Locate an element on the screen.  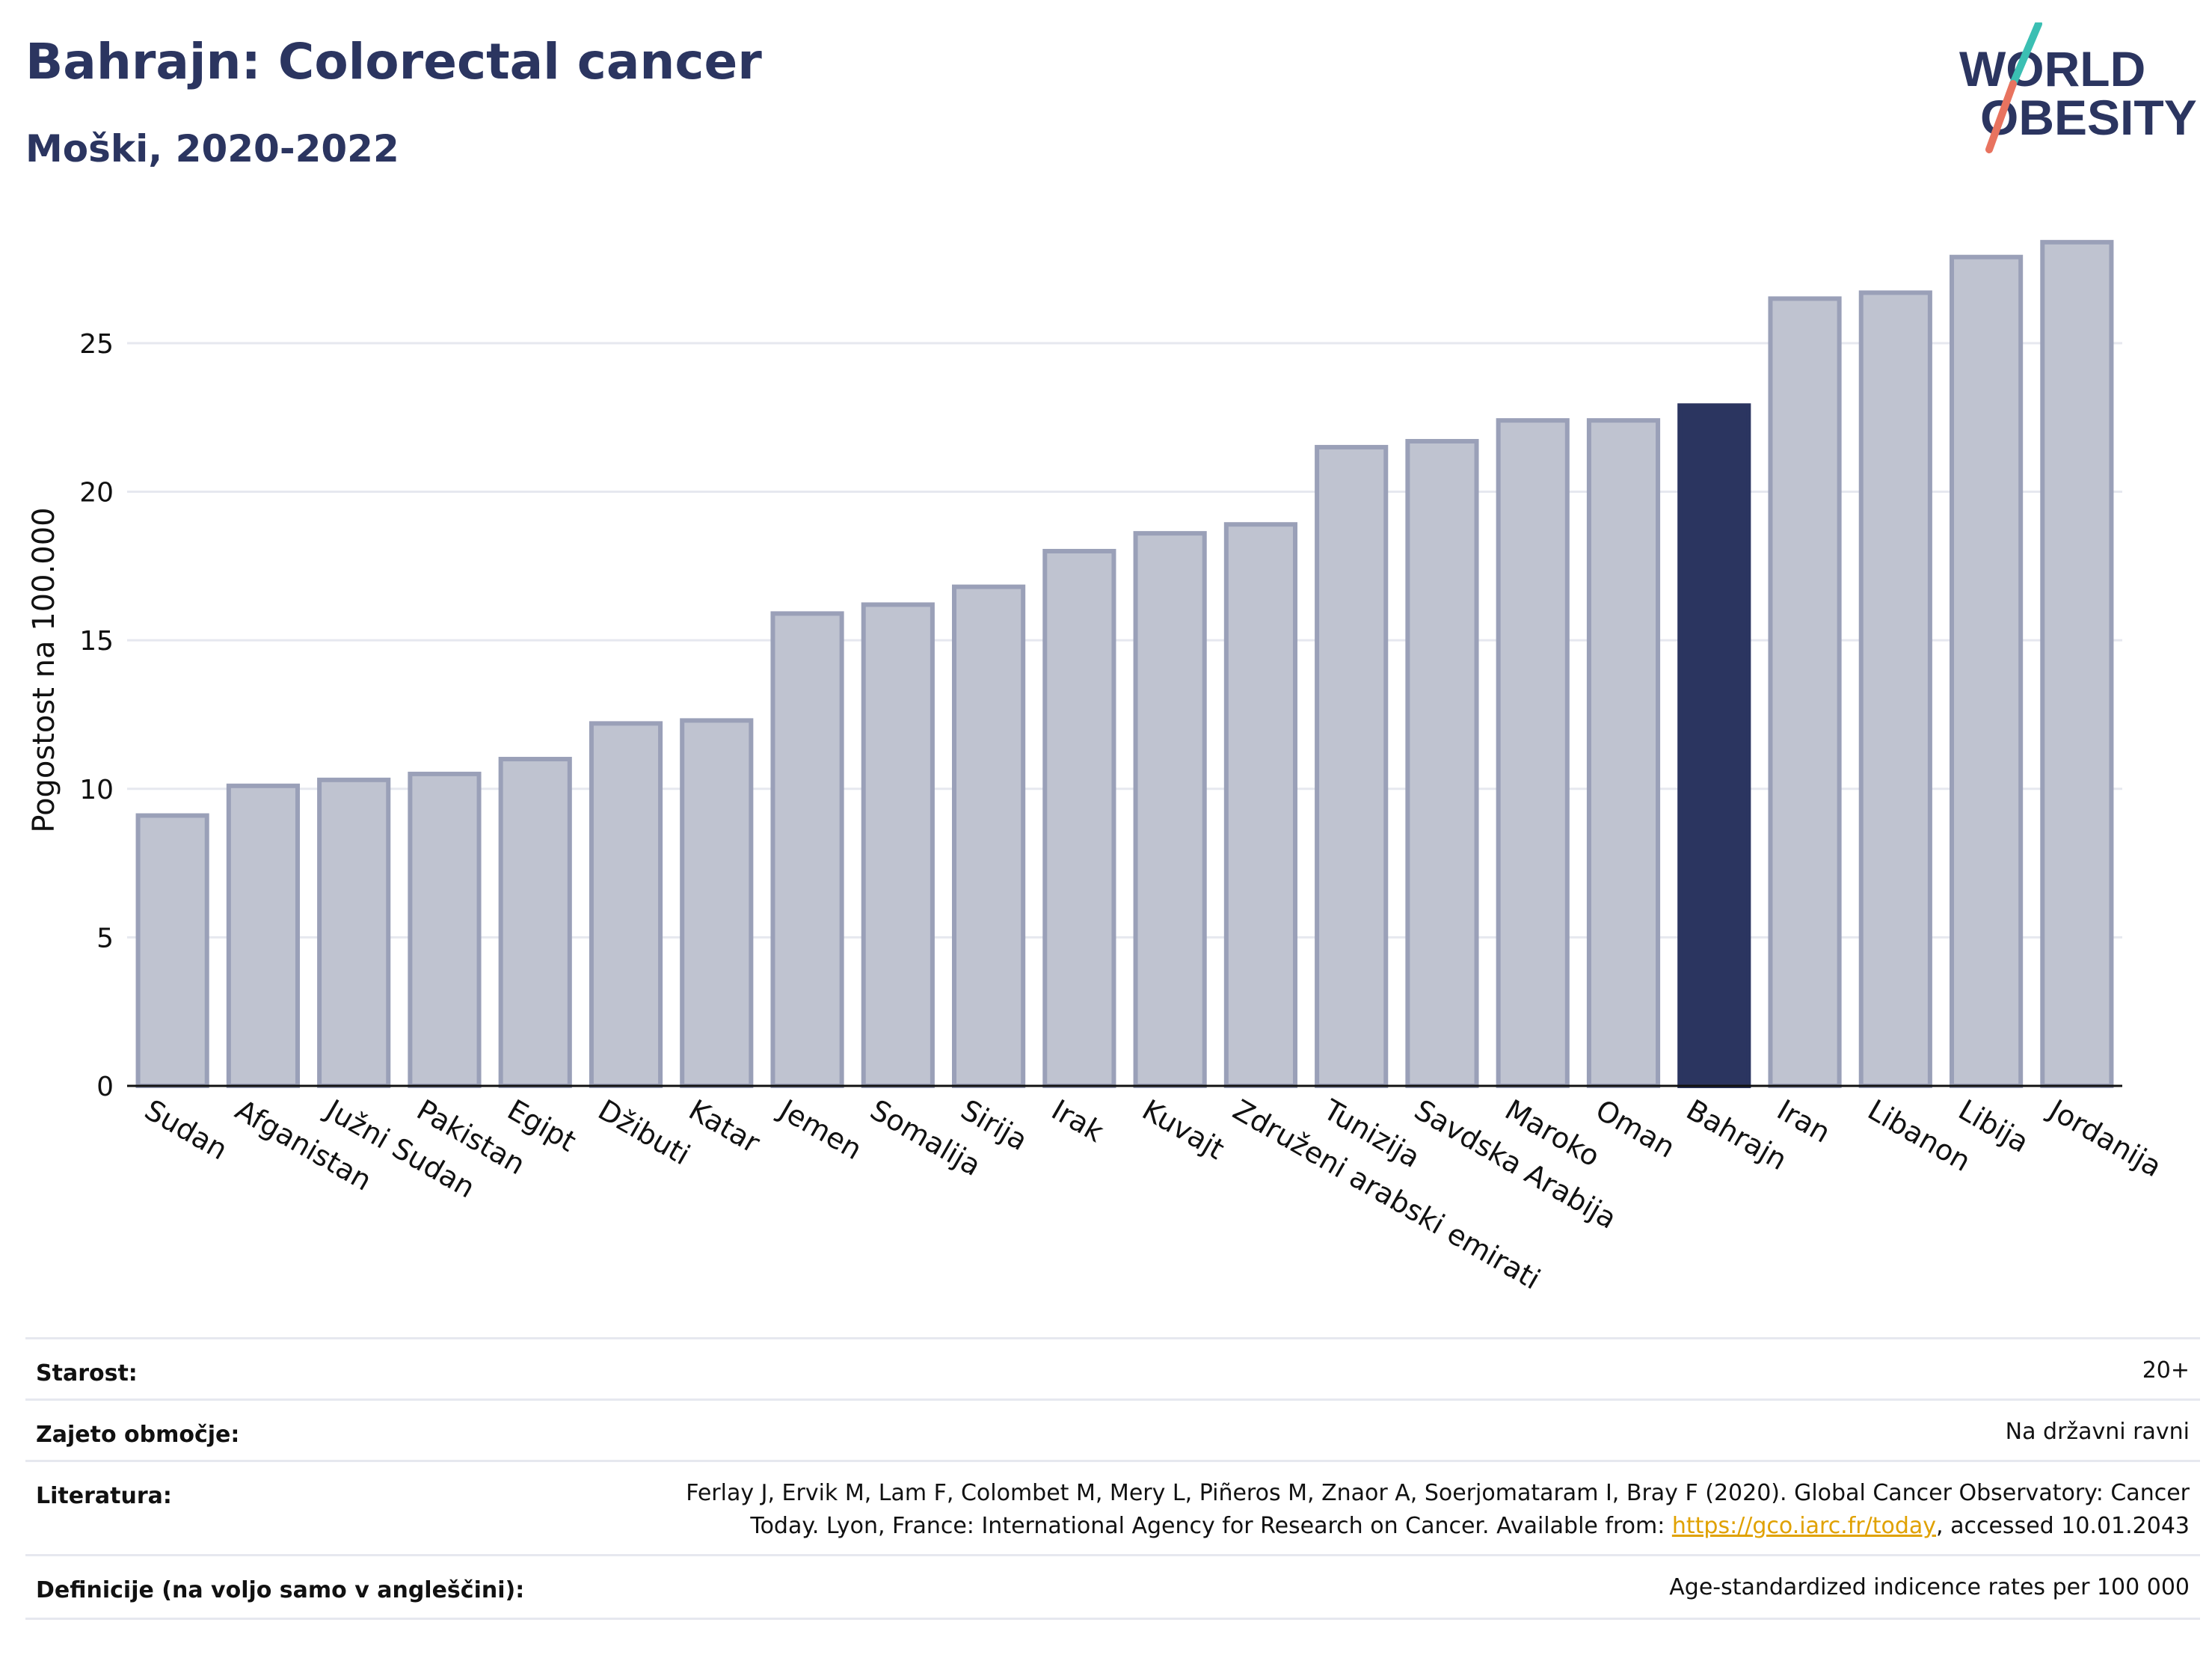
meta-row-coverage: Zajeto območje: Na državni ravni is located at coordinates (1112, 1430).